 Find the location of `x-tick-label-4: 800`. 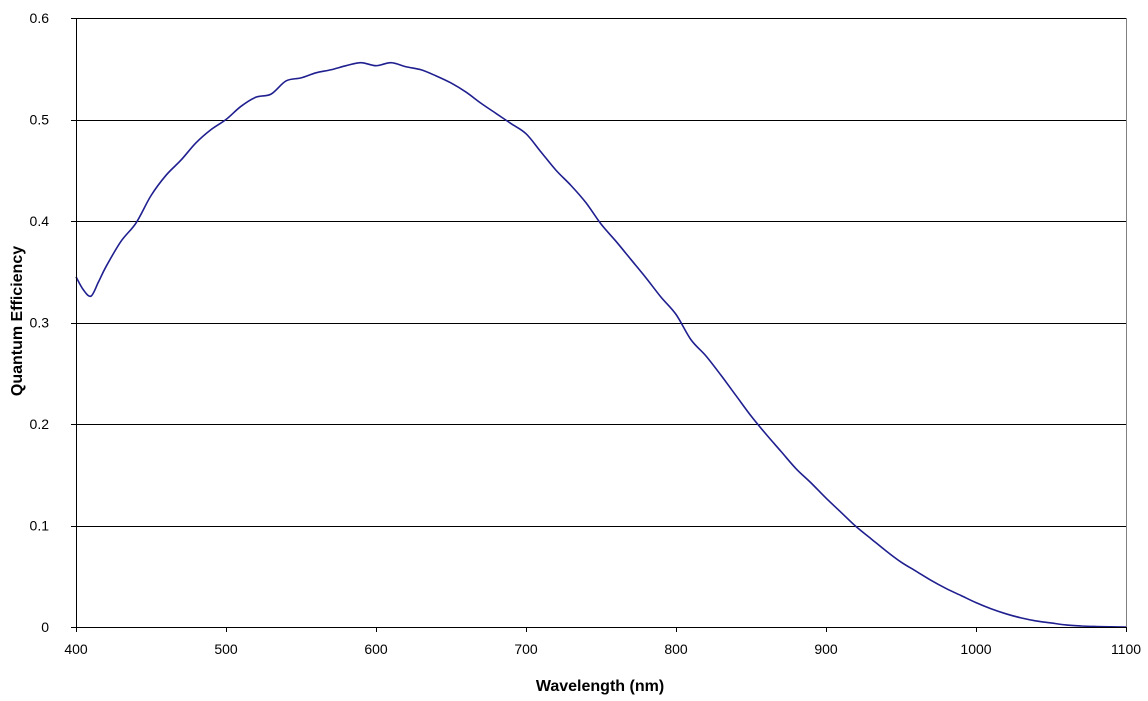

x-tick-label-4: 800 is located at coordinates (676, 649).